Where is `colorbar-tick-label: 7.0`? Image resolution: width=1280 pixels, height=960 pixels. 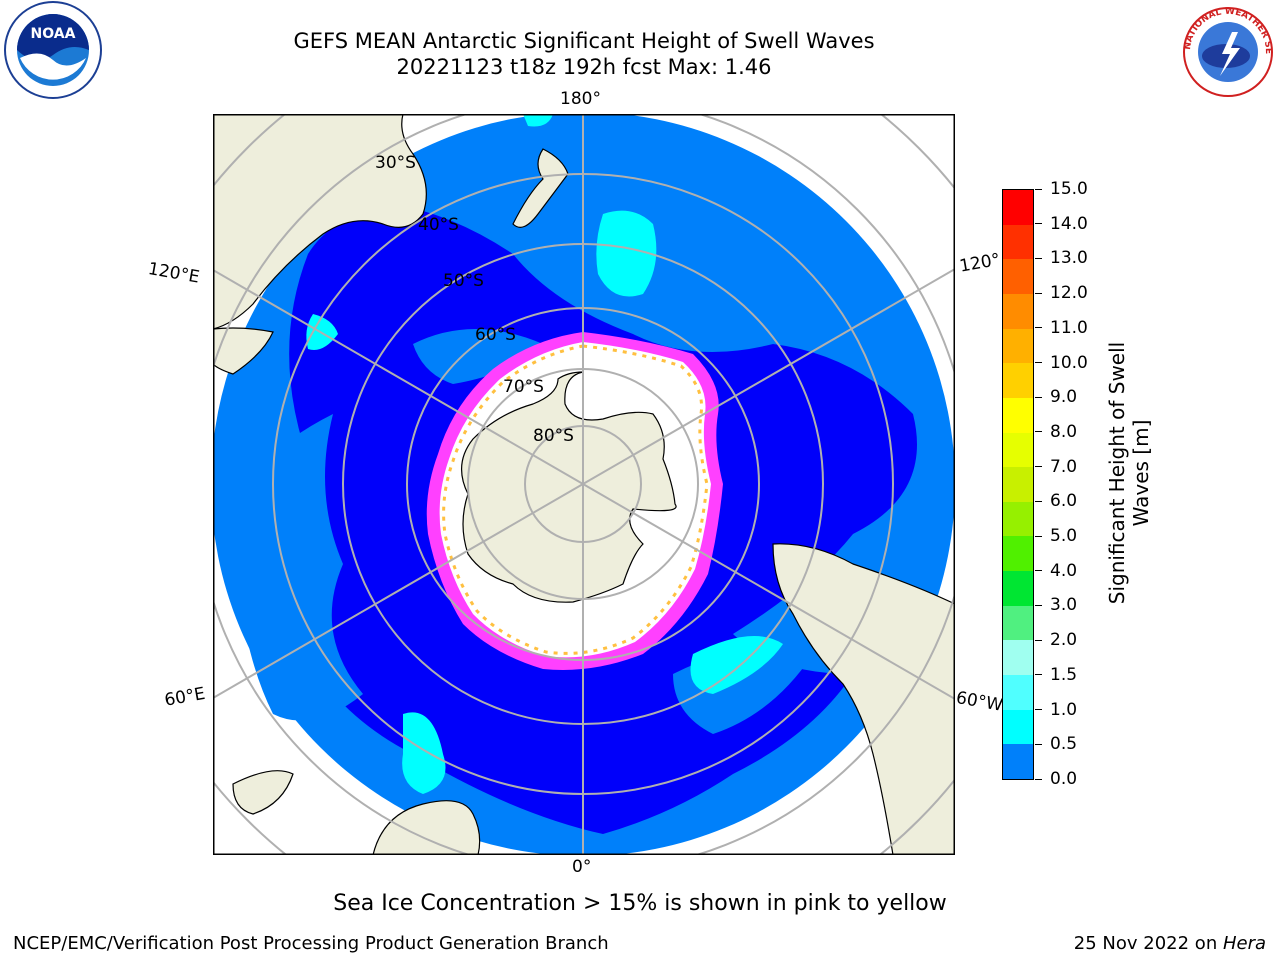
colorbar-tick-label: 7.0 is located at coordinates (1056, 467).